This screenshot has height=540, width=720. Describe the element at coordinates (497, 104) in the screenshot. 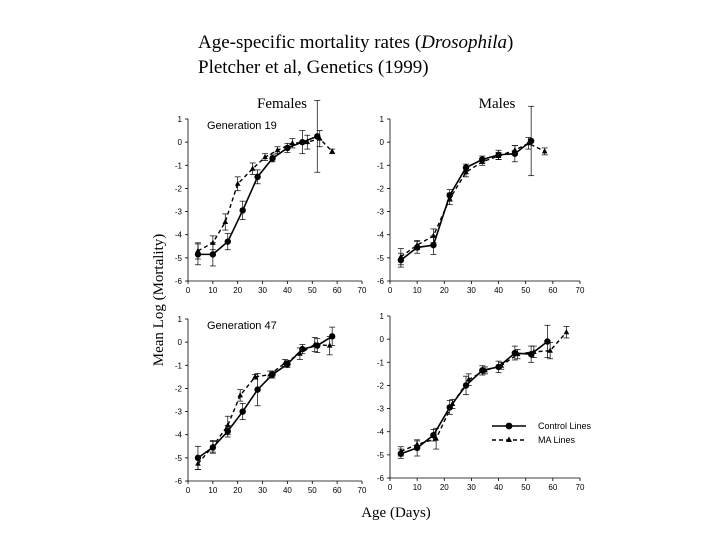

I see `col-title-males: Males` at that location.